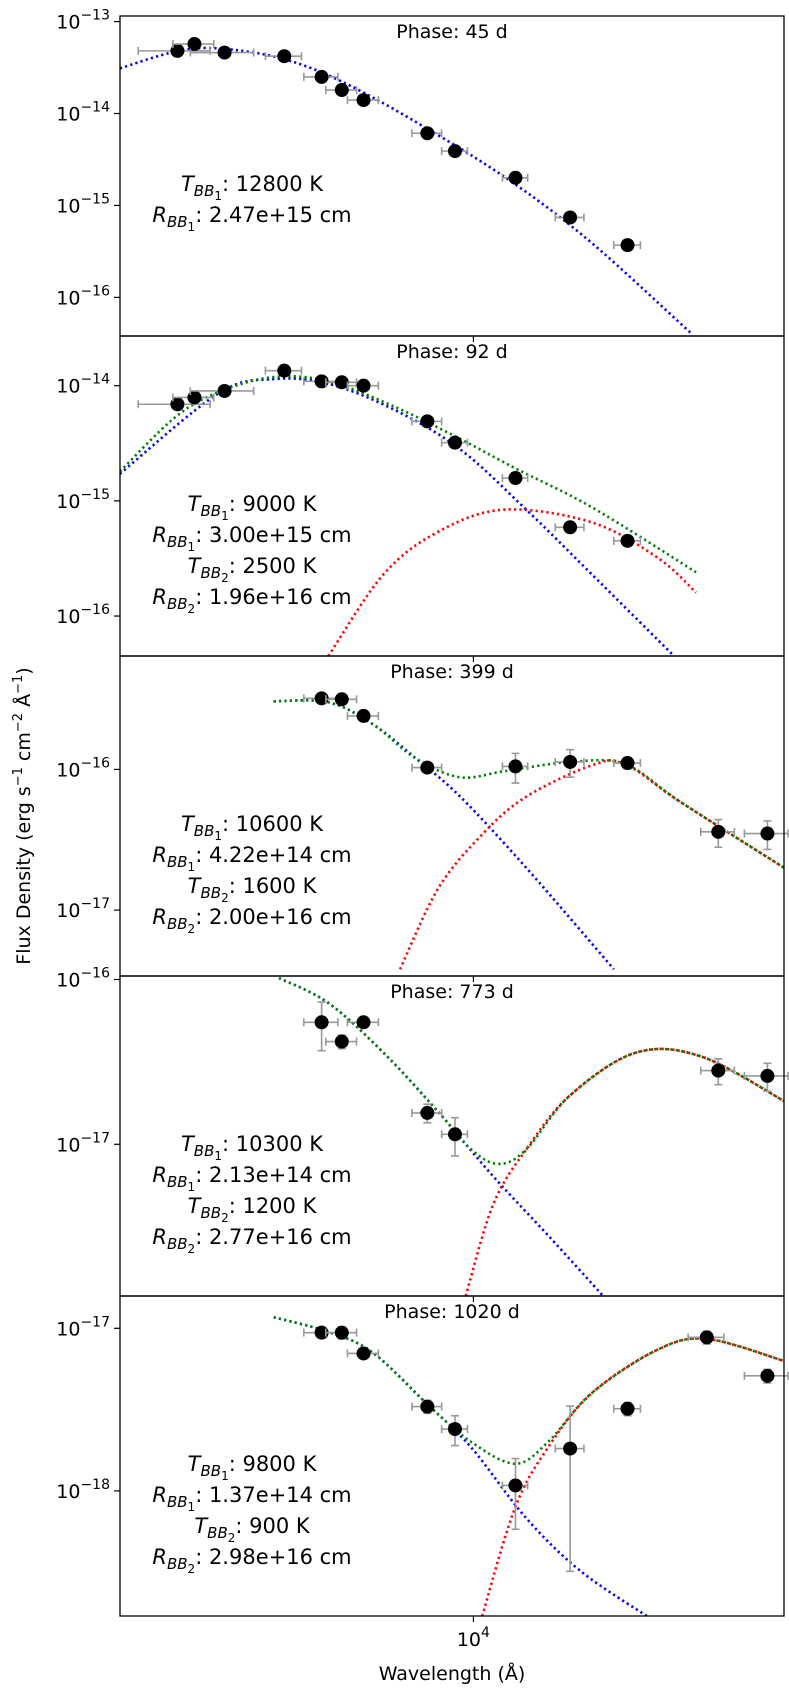 This screenshot has height=1700, width=789. What do you see at coordinates (273, 1526) in the screenshot?
I see `annotation-text: : 900 K` at bounding box center [273, 1526].